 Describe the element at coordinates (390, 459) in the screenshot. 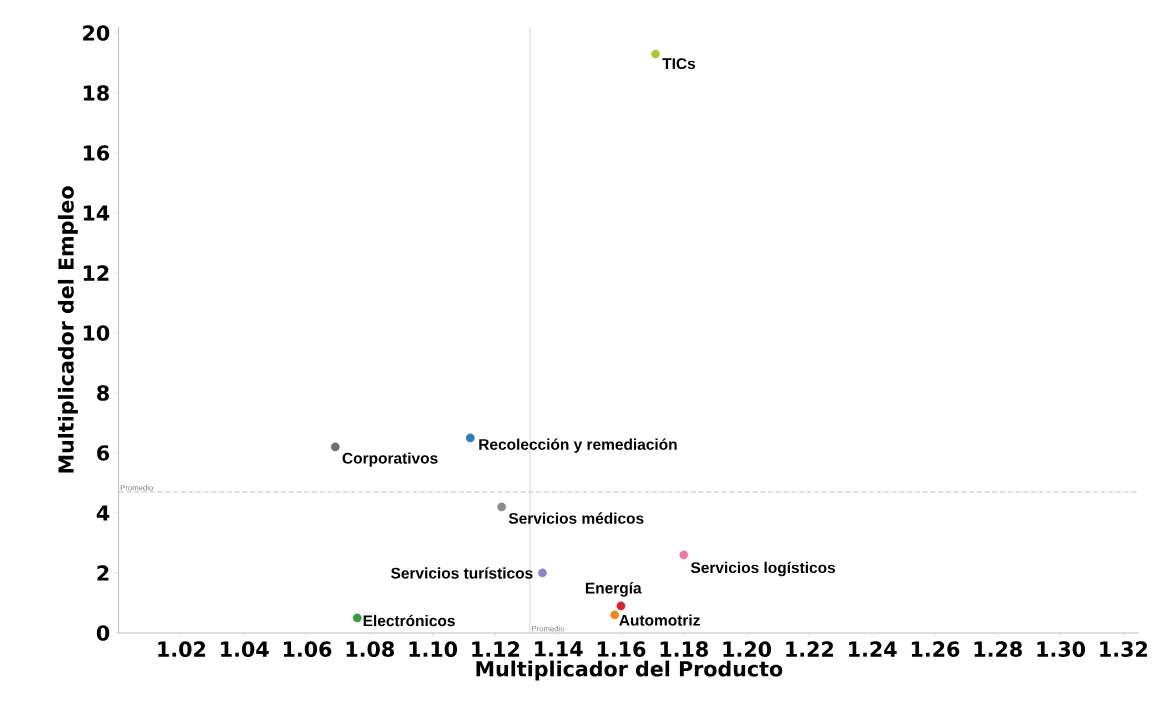

I see `series-label: Corporativos` at that location.